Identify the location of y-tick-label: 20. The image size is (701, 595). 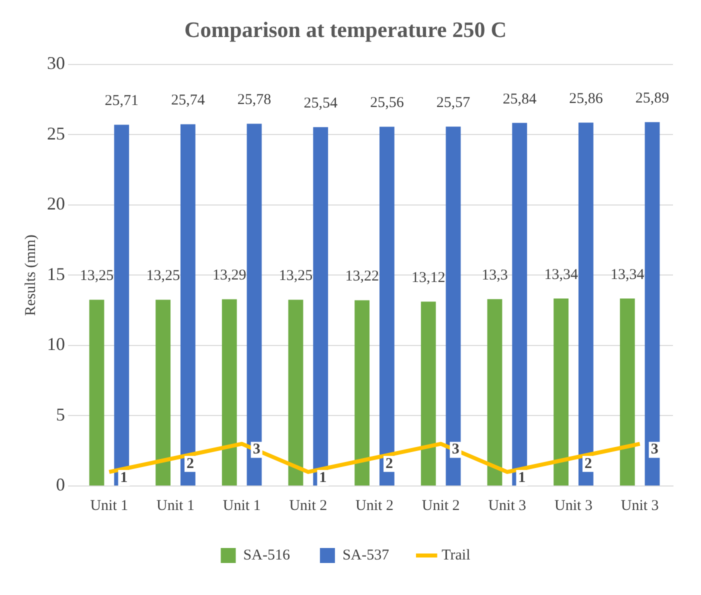
(56, 204).